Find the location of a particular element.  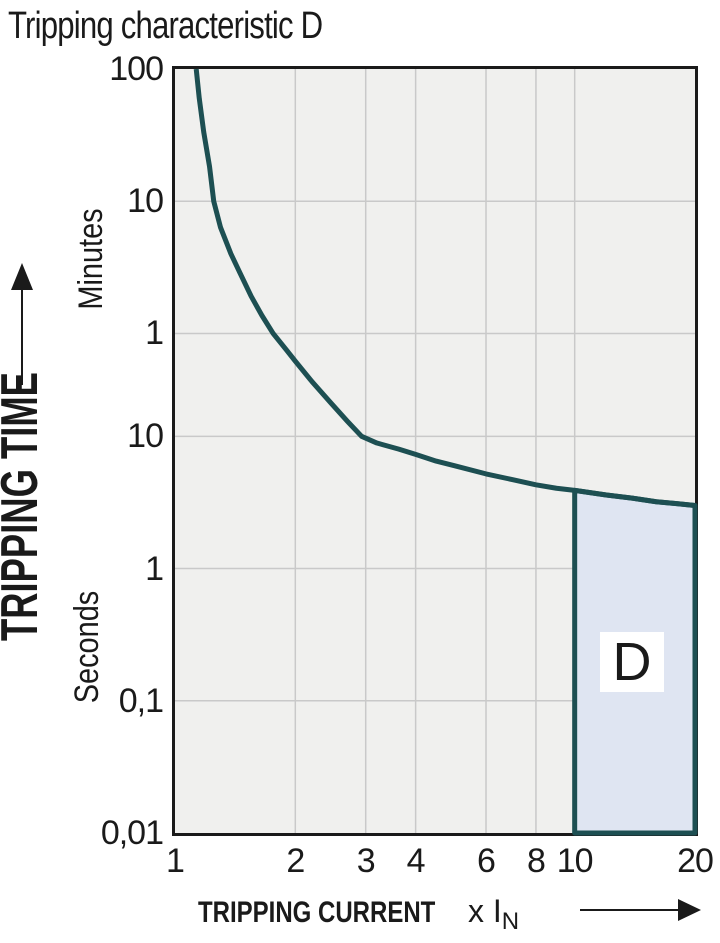

x-axis-unit-subscript: N is located at coordinates (510, 921).